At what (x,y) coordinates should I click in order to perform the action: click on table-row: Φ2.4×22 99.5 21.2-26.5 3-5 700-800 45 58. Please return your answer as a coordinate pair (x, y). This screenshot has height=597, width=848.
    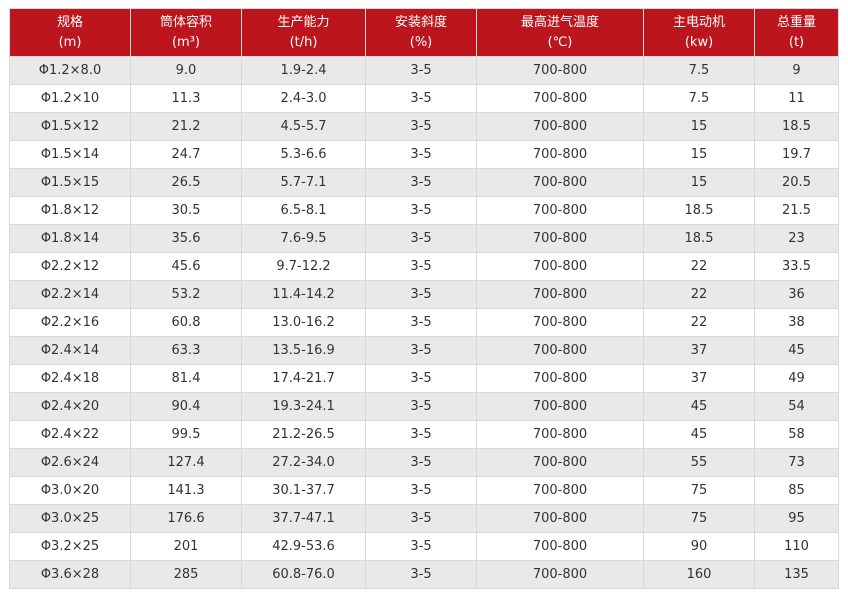
    Looking at the image, I should click on (424, 434).